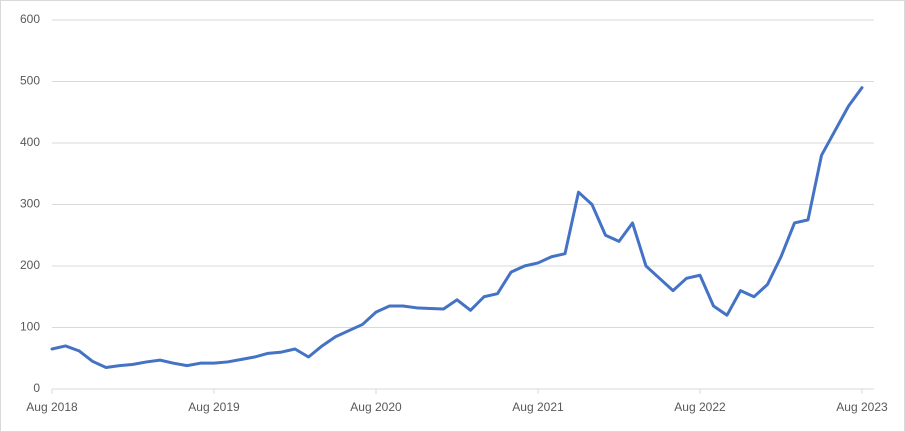 The width and height of the screenshot is (905, 432). What do you see at coordinates (30, 81) in the screenshot?
I see `y-tick-label: 500` at bounding box center [30, 81].